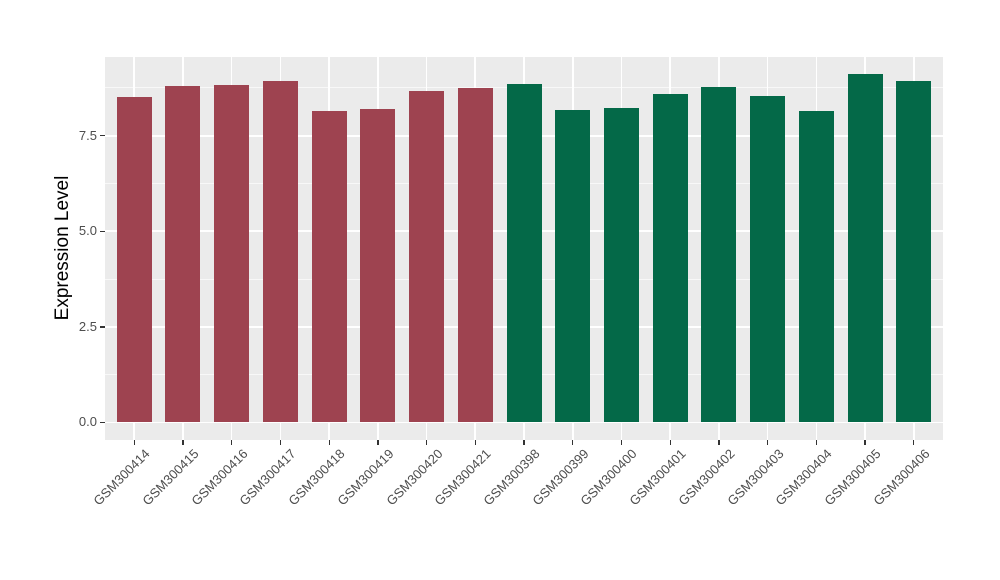 Image resolution: width=1000 pixels, height=580 pixels. What do you see at coordinates (280, 252) in the screenshot?
I see `bar-GSM300417` at bounding box center [280, 252].